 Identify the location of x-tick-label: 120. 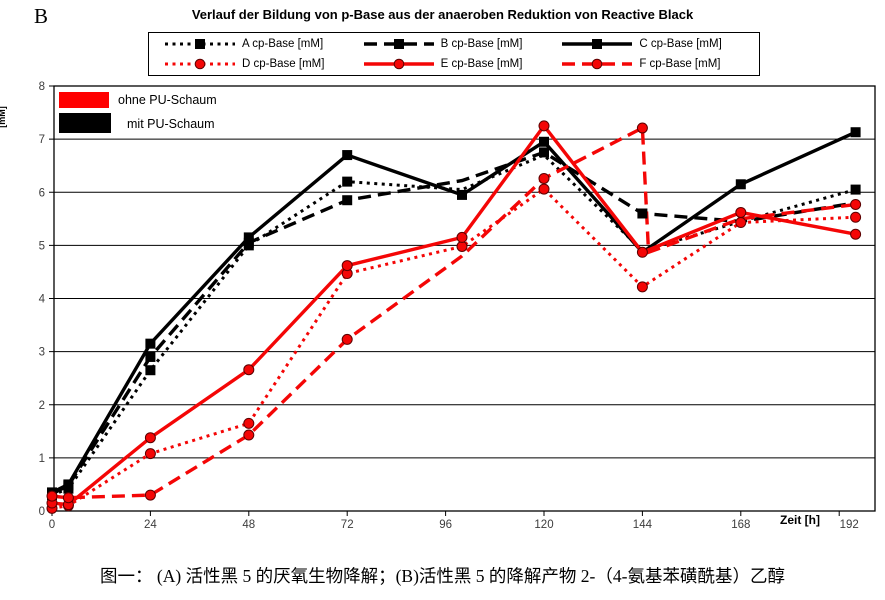
(543, 525).